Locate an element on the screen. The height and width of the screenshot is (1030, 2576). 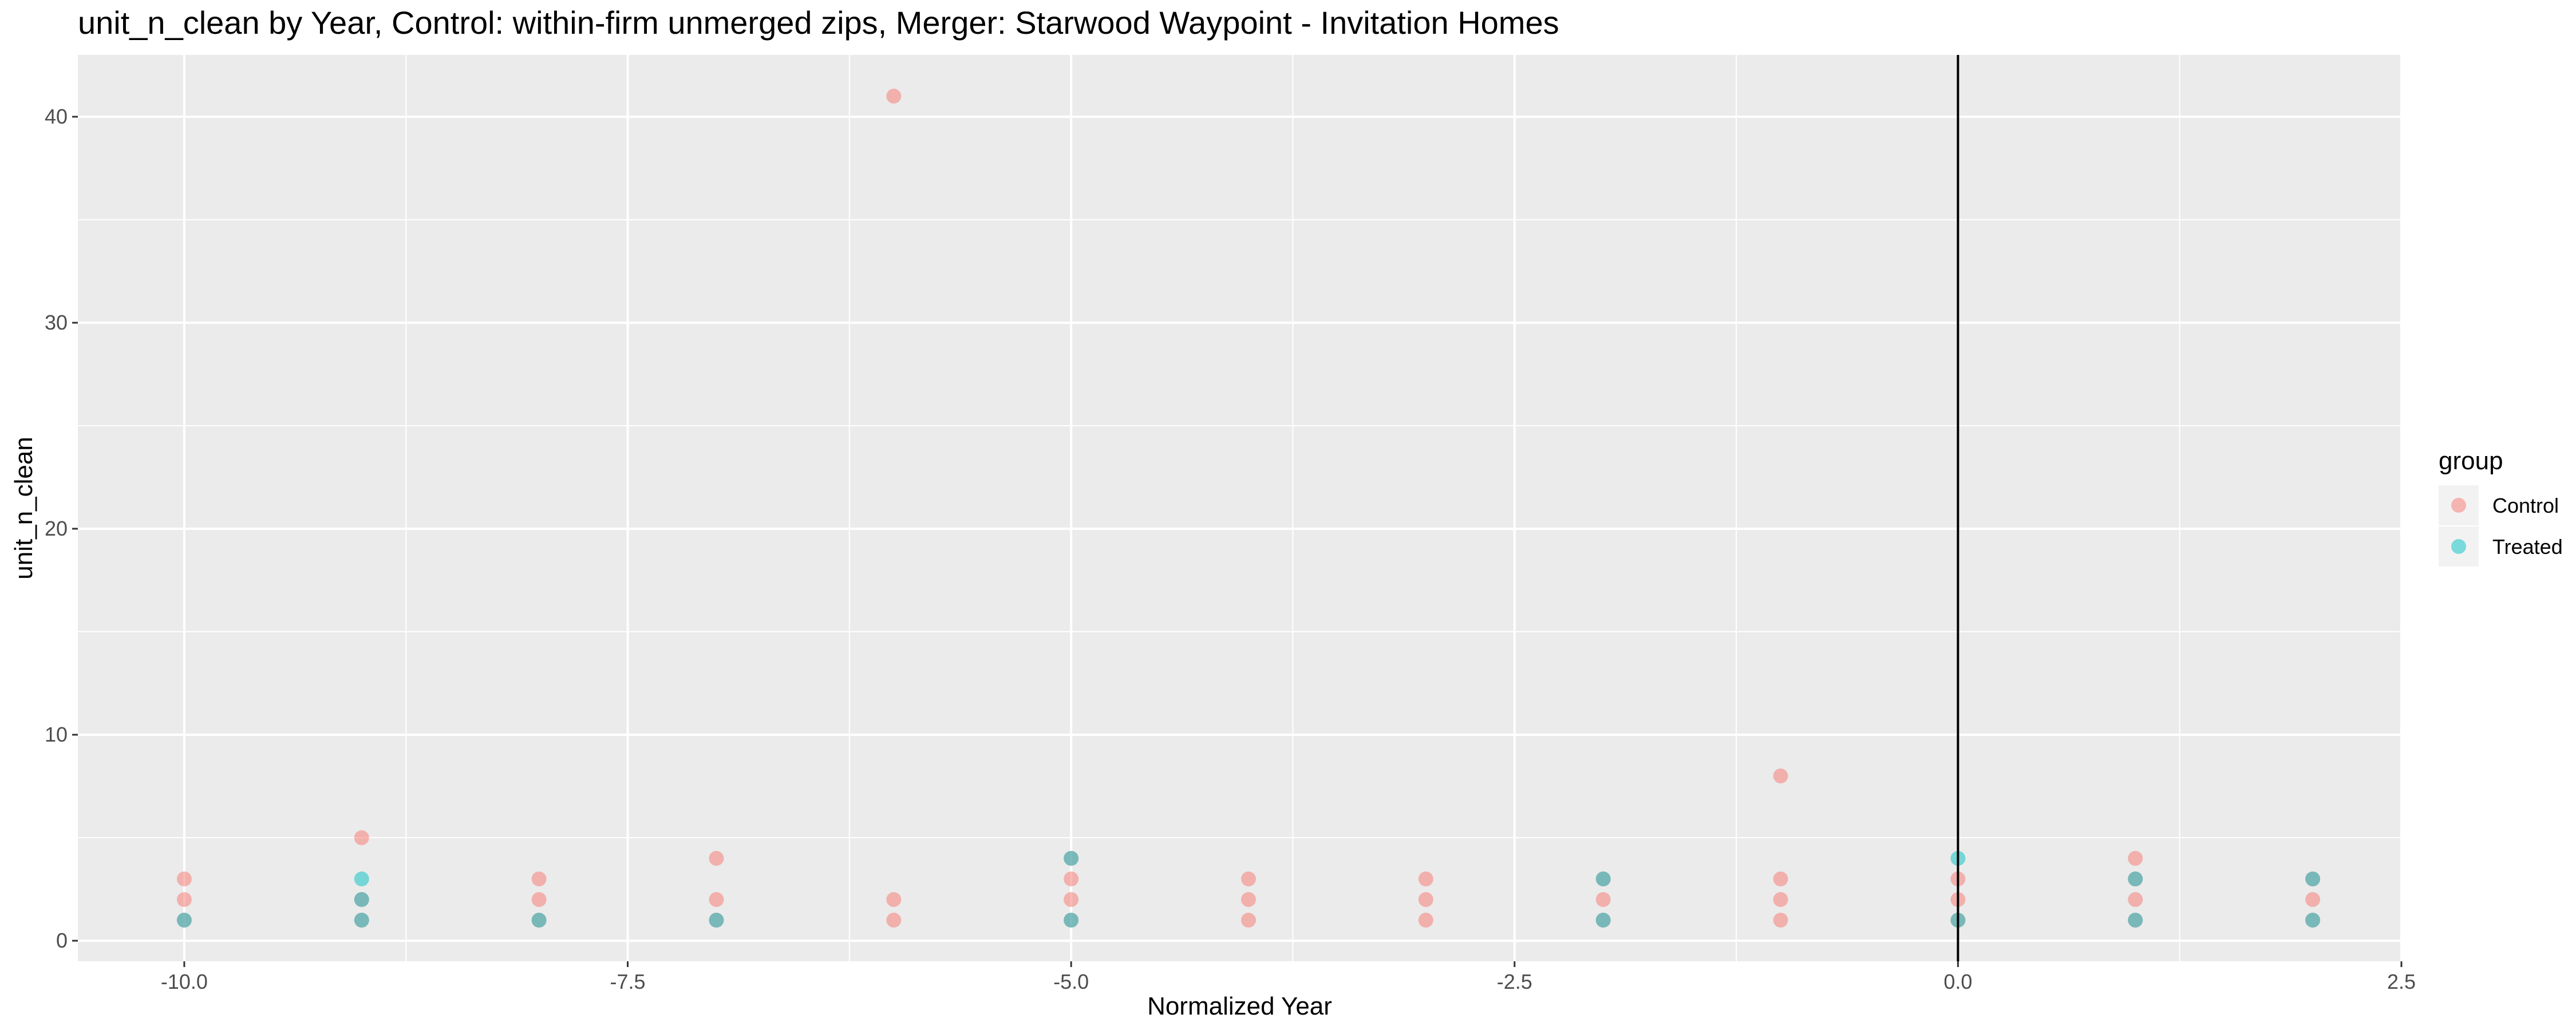
legend: group Control Treated is located at coordinates (2501, 506).